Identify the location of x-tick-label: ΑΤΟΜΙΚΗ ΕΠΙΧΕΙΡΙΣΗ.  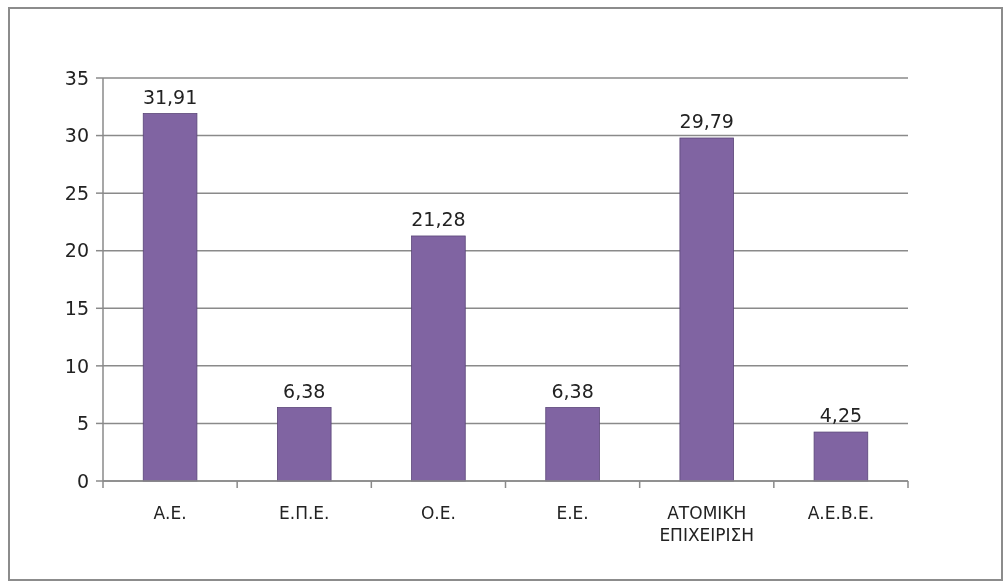
(707, 524).